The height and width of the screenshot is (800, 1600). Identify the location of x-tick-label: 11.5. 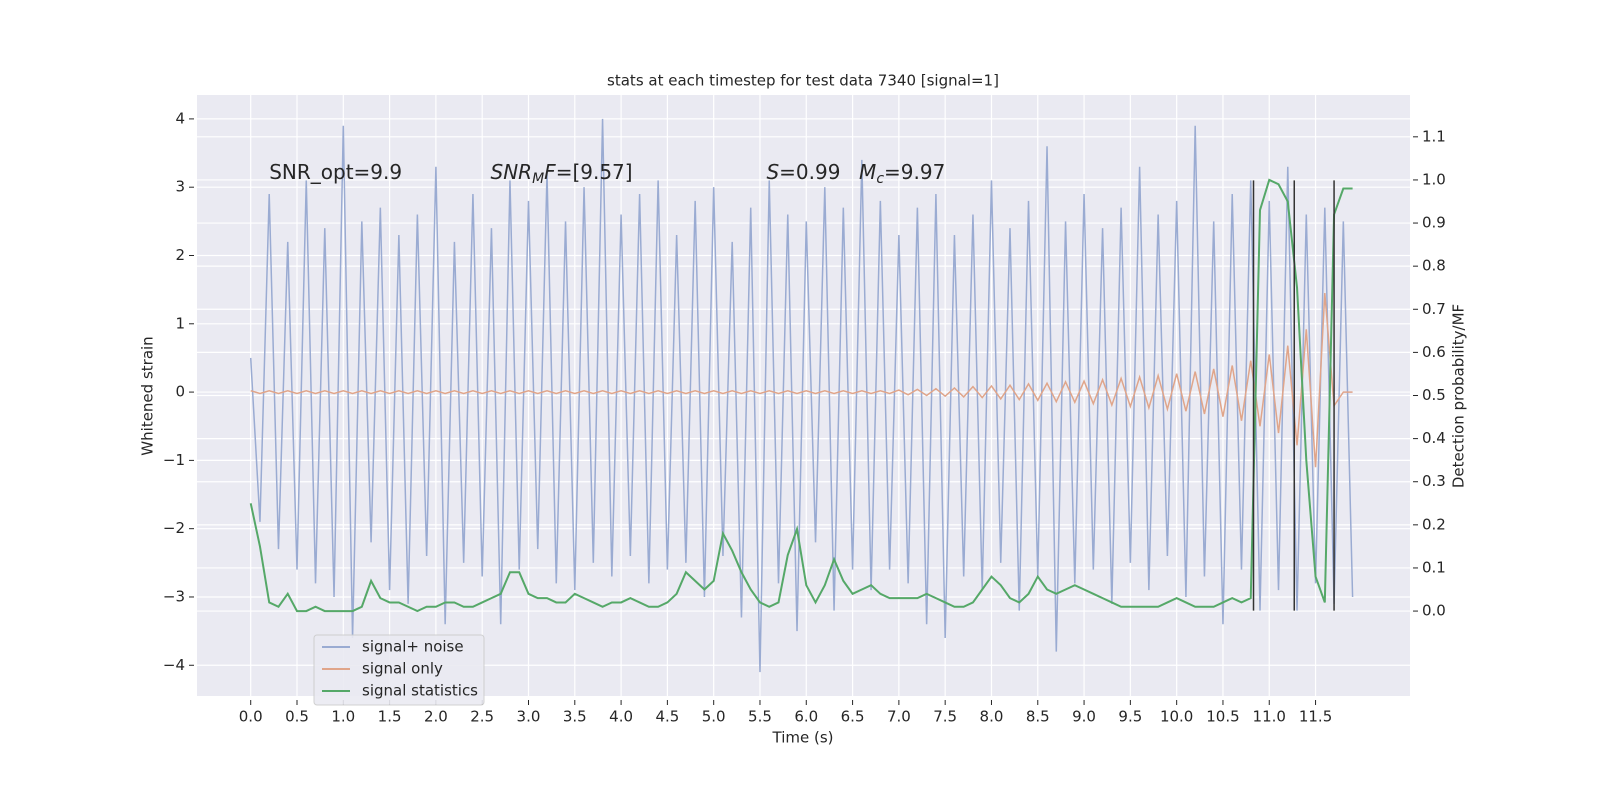
(1315, 717).